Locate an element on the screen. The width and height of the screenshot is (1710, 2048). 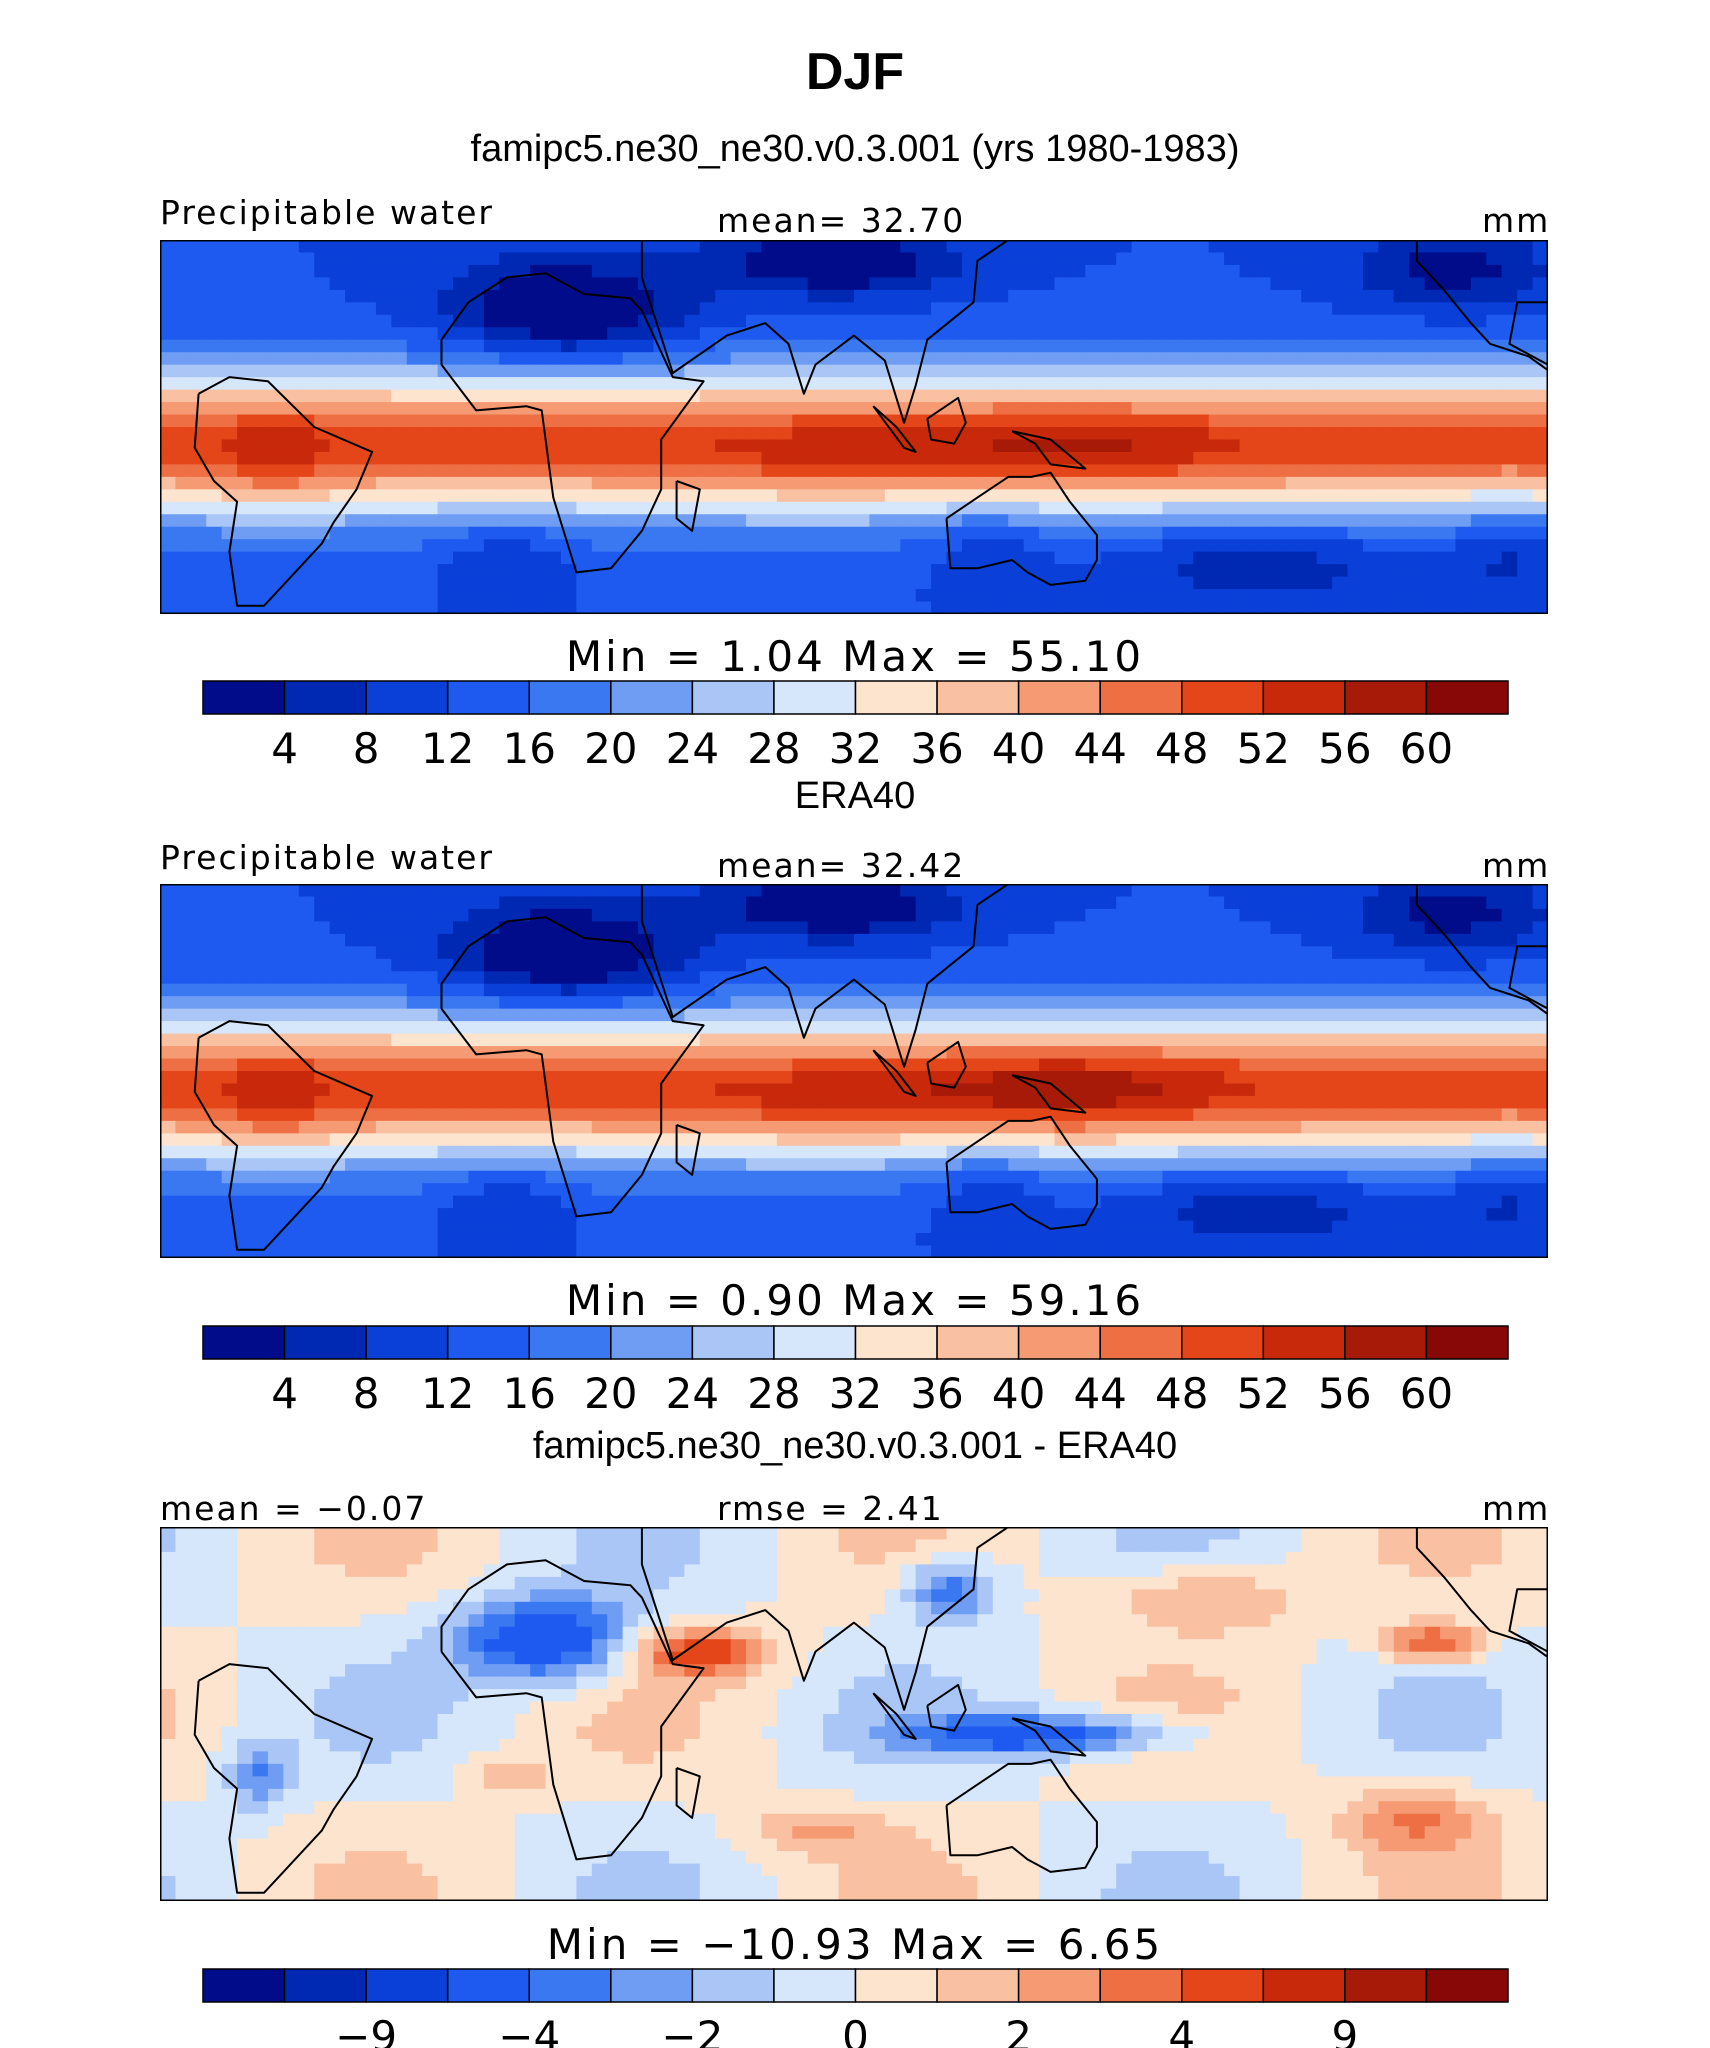
colorbar-tick-label: 24 is located at coordinates (692, 747).